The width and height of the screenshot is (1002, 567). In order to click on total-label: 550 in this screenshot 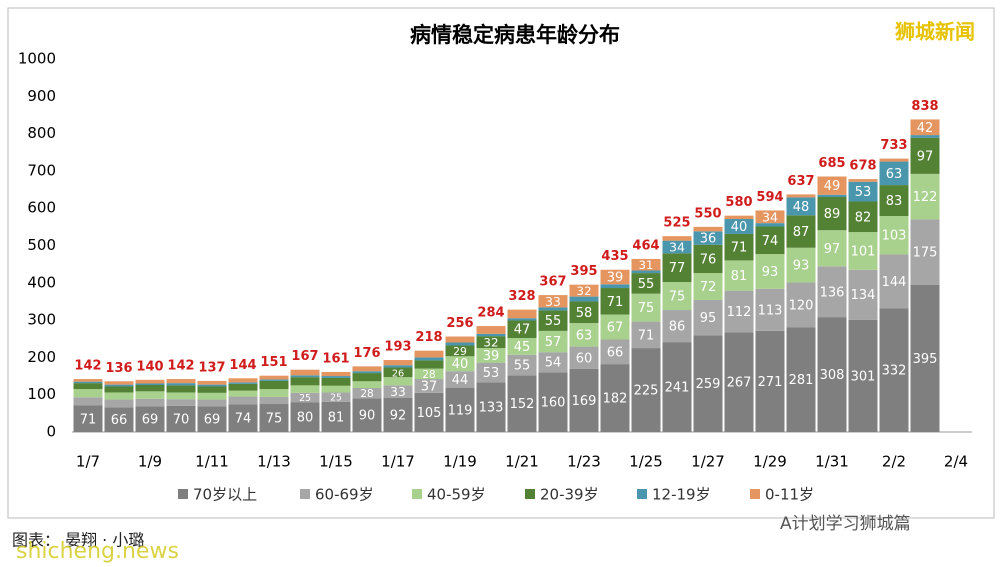, I will do `click(707, 213)`.